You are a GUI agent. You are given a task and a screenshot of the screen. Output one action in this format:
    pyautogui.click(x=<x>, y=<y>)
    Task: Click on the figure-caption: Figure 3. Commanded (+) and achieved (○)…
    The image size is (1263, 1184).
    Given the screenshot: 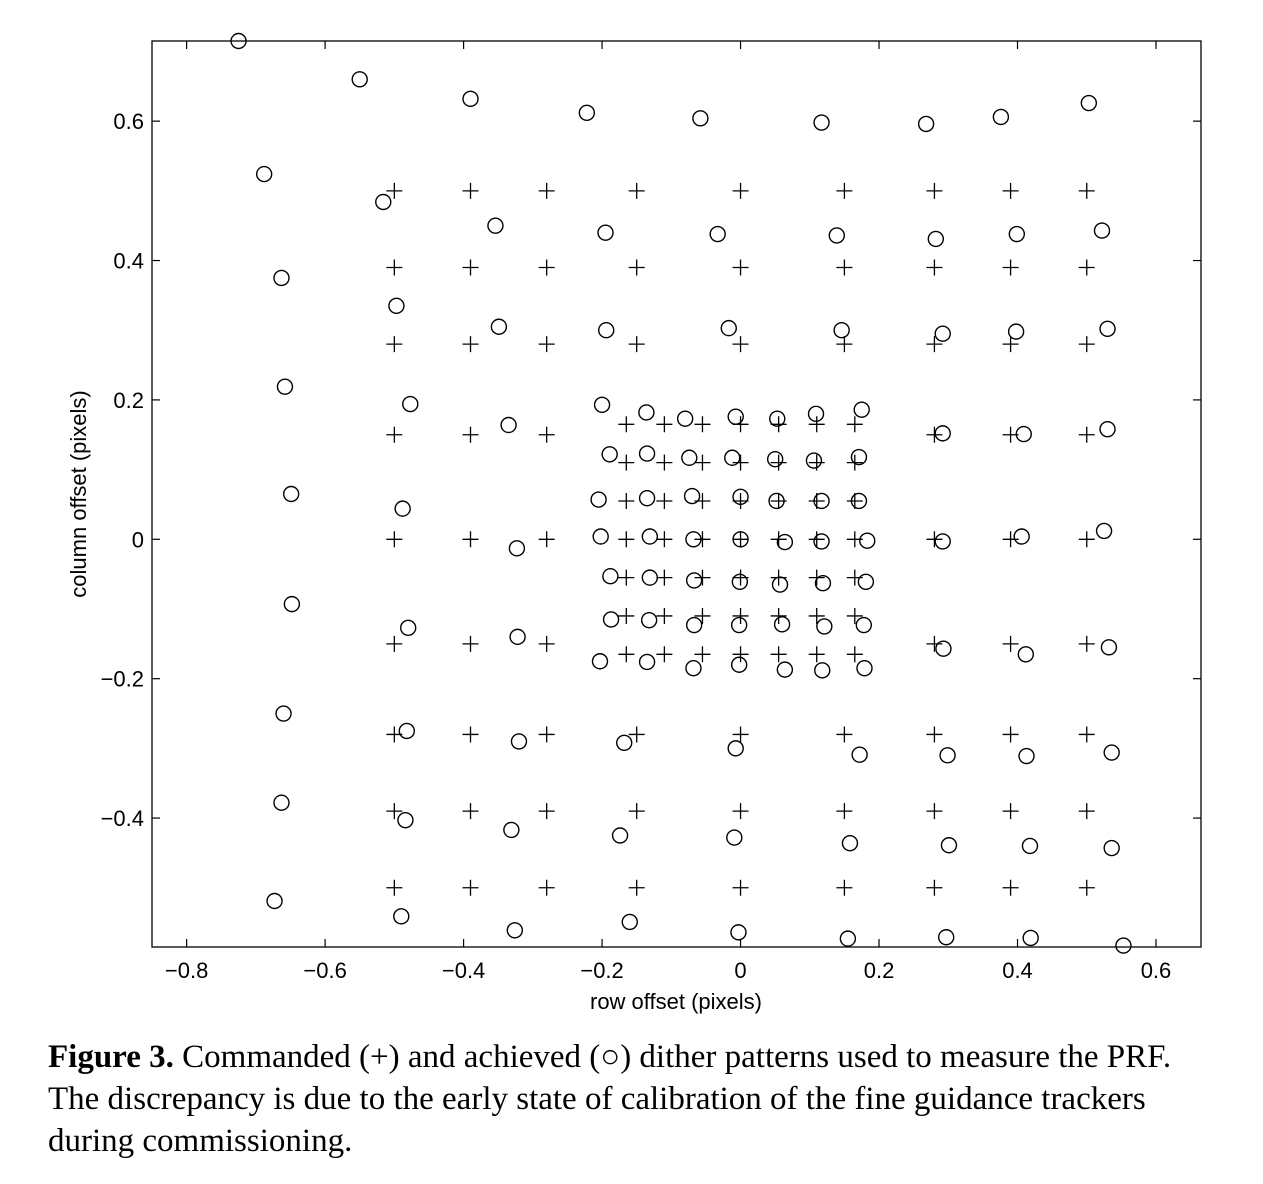 What is the action you would take?
    pyautogui.click(x=638, y=1099)
    